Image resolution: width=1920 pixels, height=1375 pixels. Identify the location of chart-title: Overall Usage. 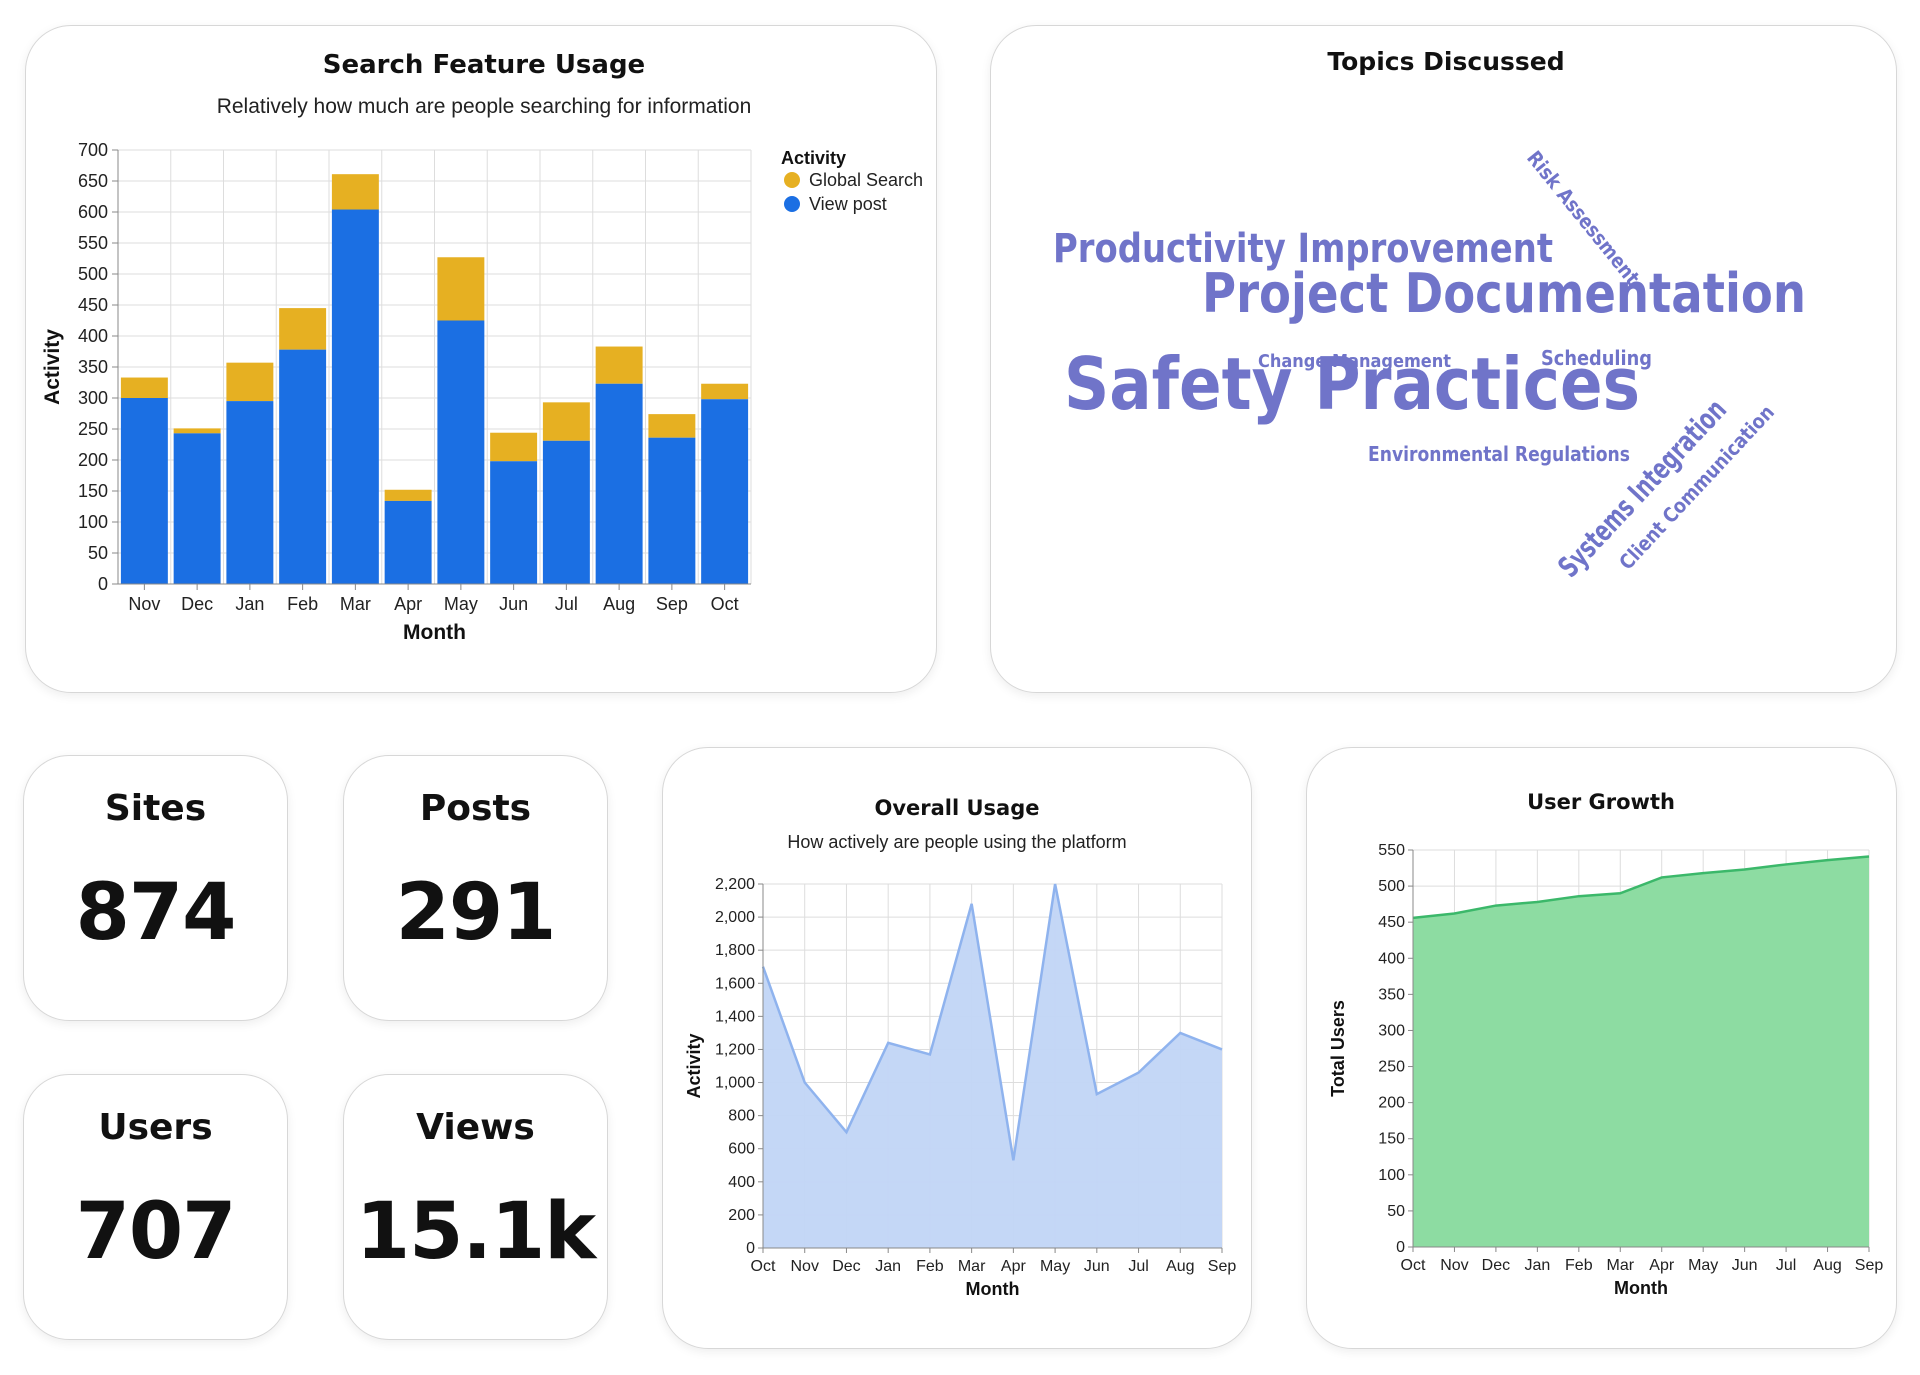
(956, 808).